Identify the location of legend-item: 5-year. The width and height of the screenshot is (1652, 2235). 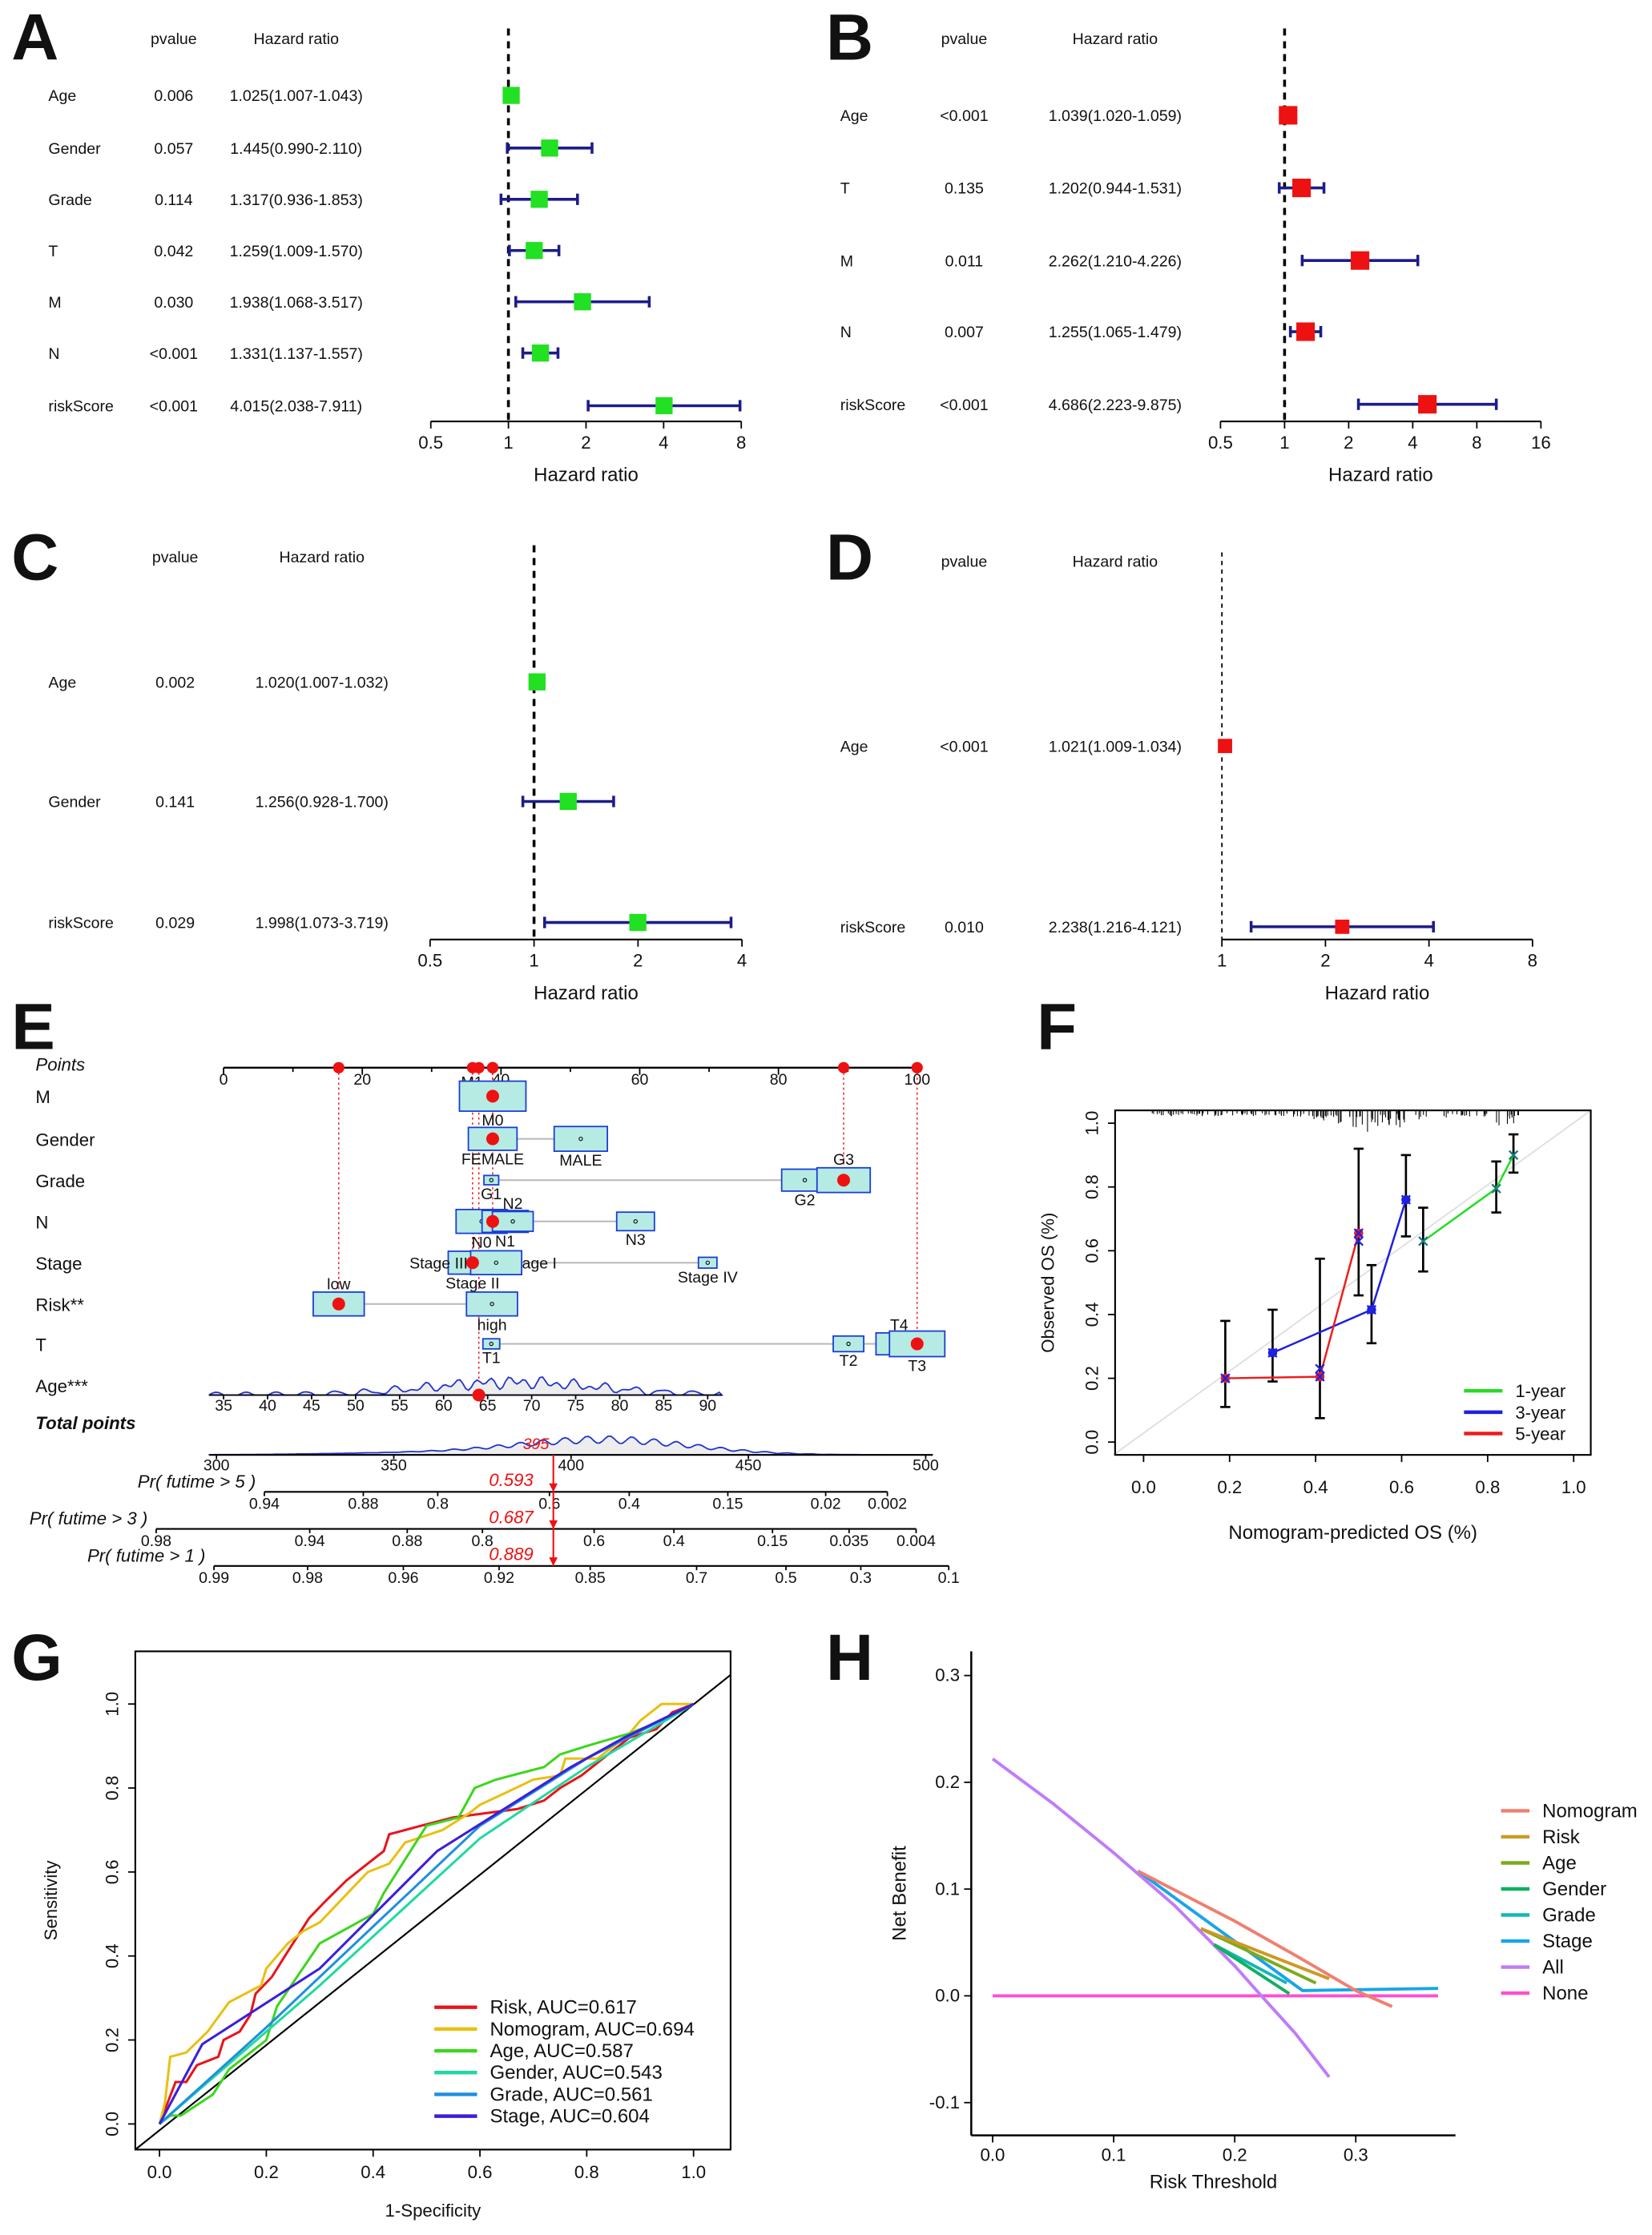
(1515, 1434).